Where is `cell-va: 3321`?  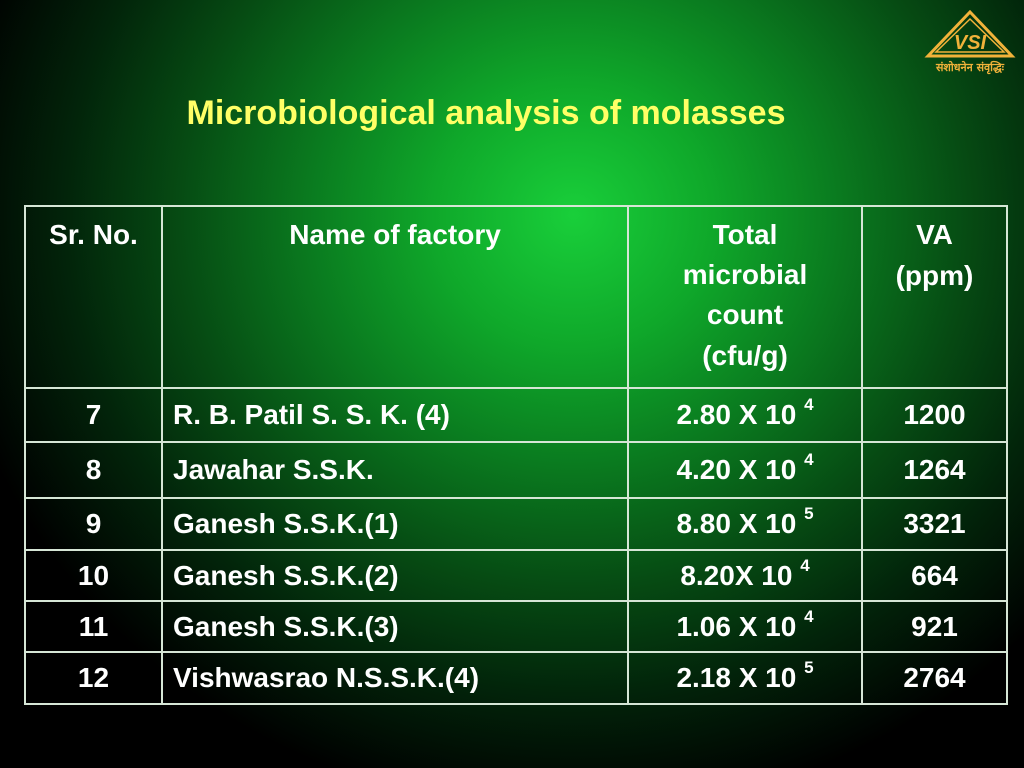 cell-va: 3321 is located at coordinates (934, 524).